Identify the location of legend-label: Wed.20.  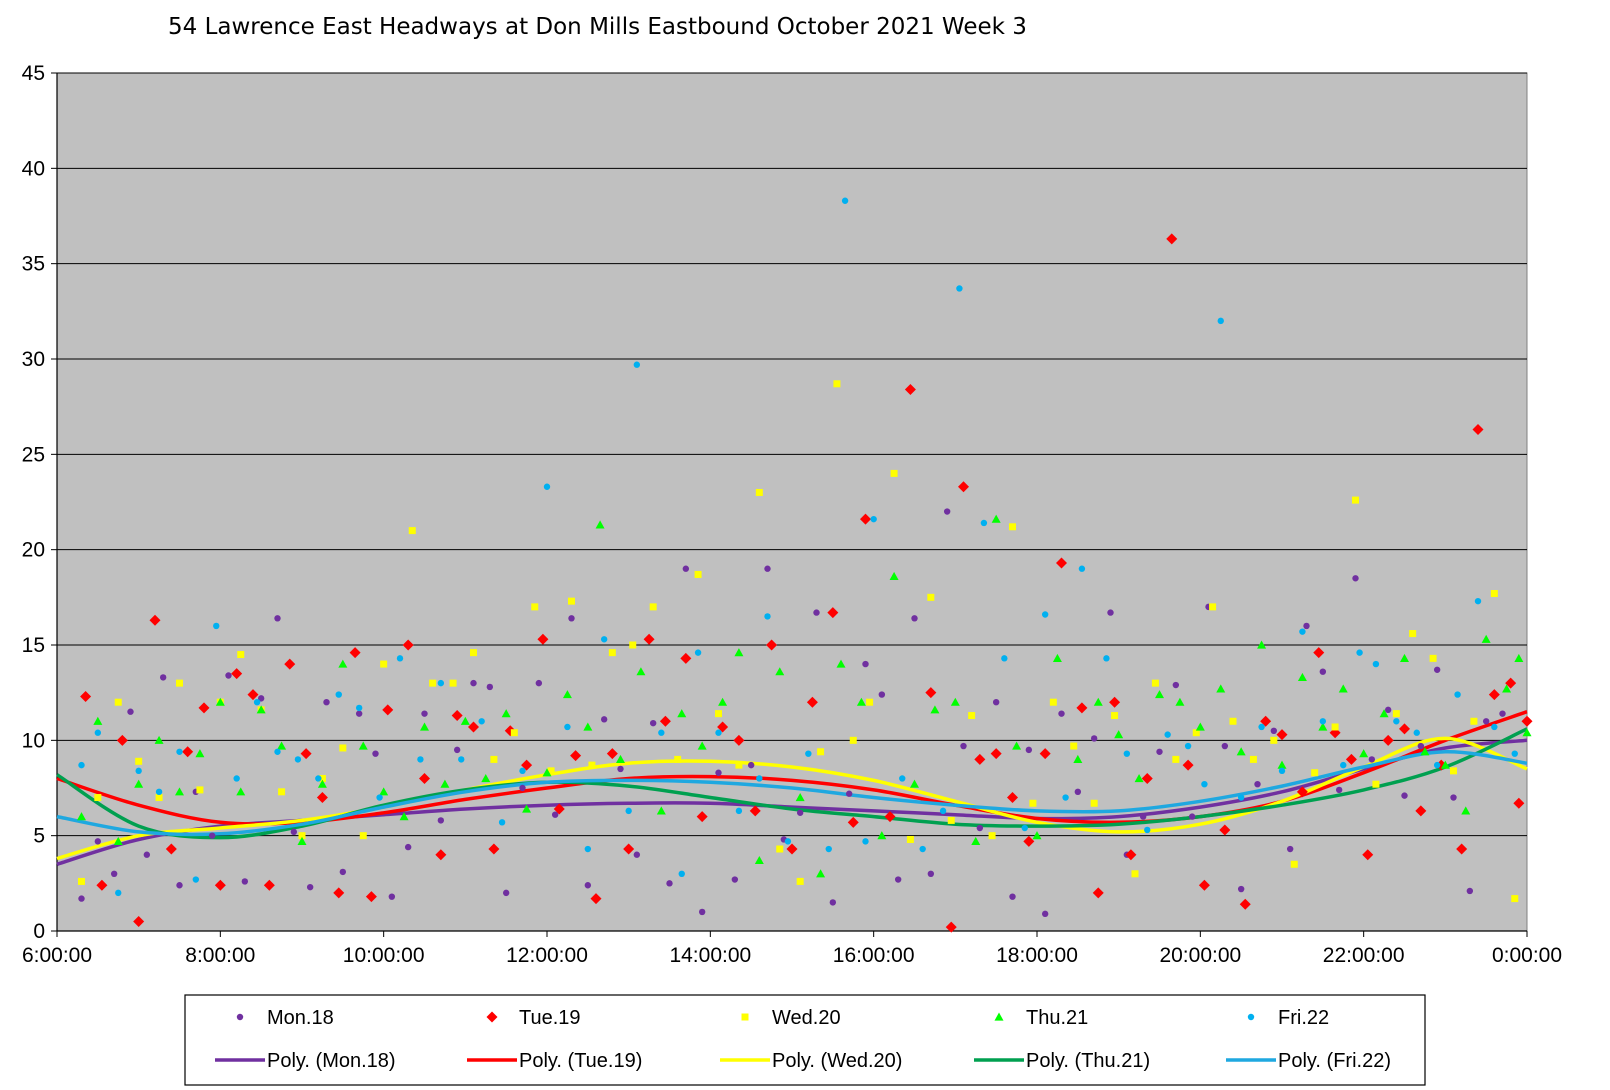
(806, 1018).